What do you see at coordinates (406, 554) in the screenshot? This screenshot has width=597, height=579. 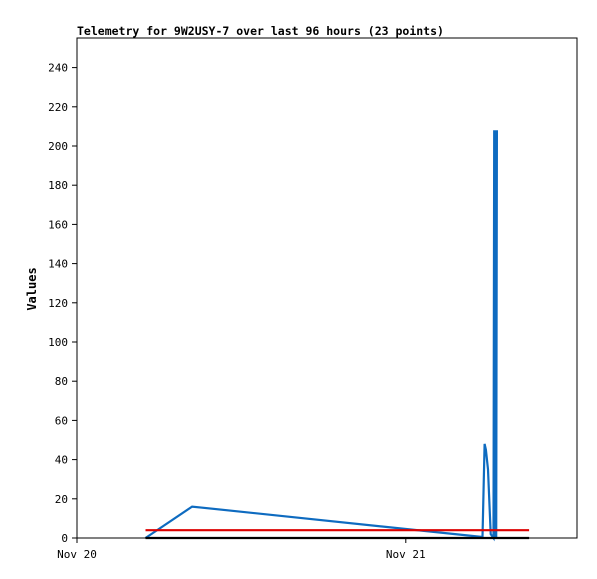 I see `x-tick-label: Nov 21` at bounding box center [406, 554].